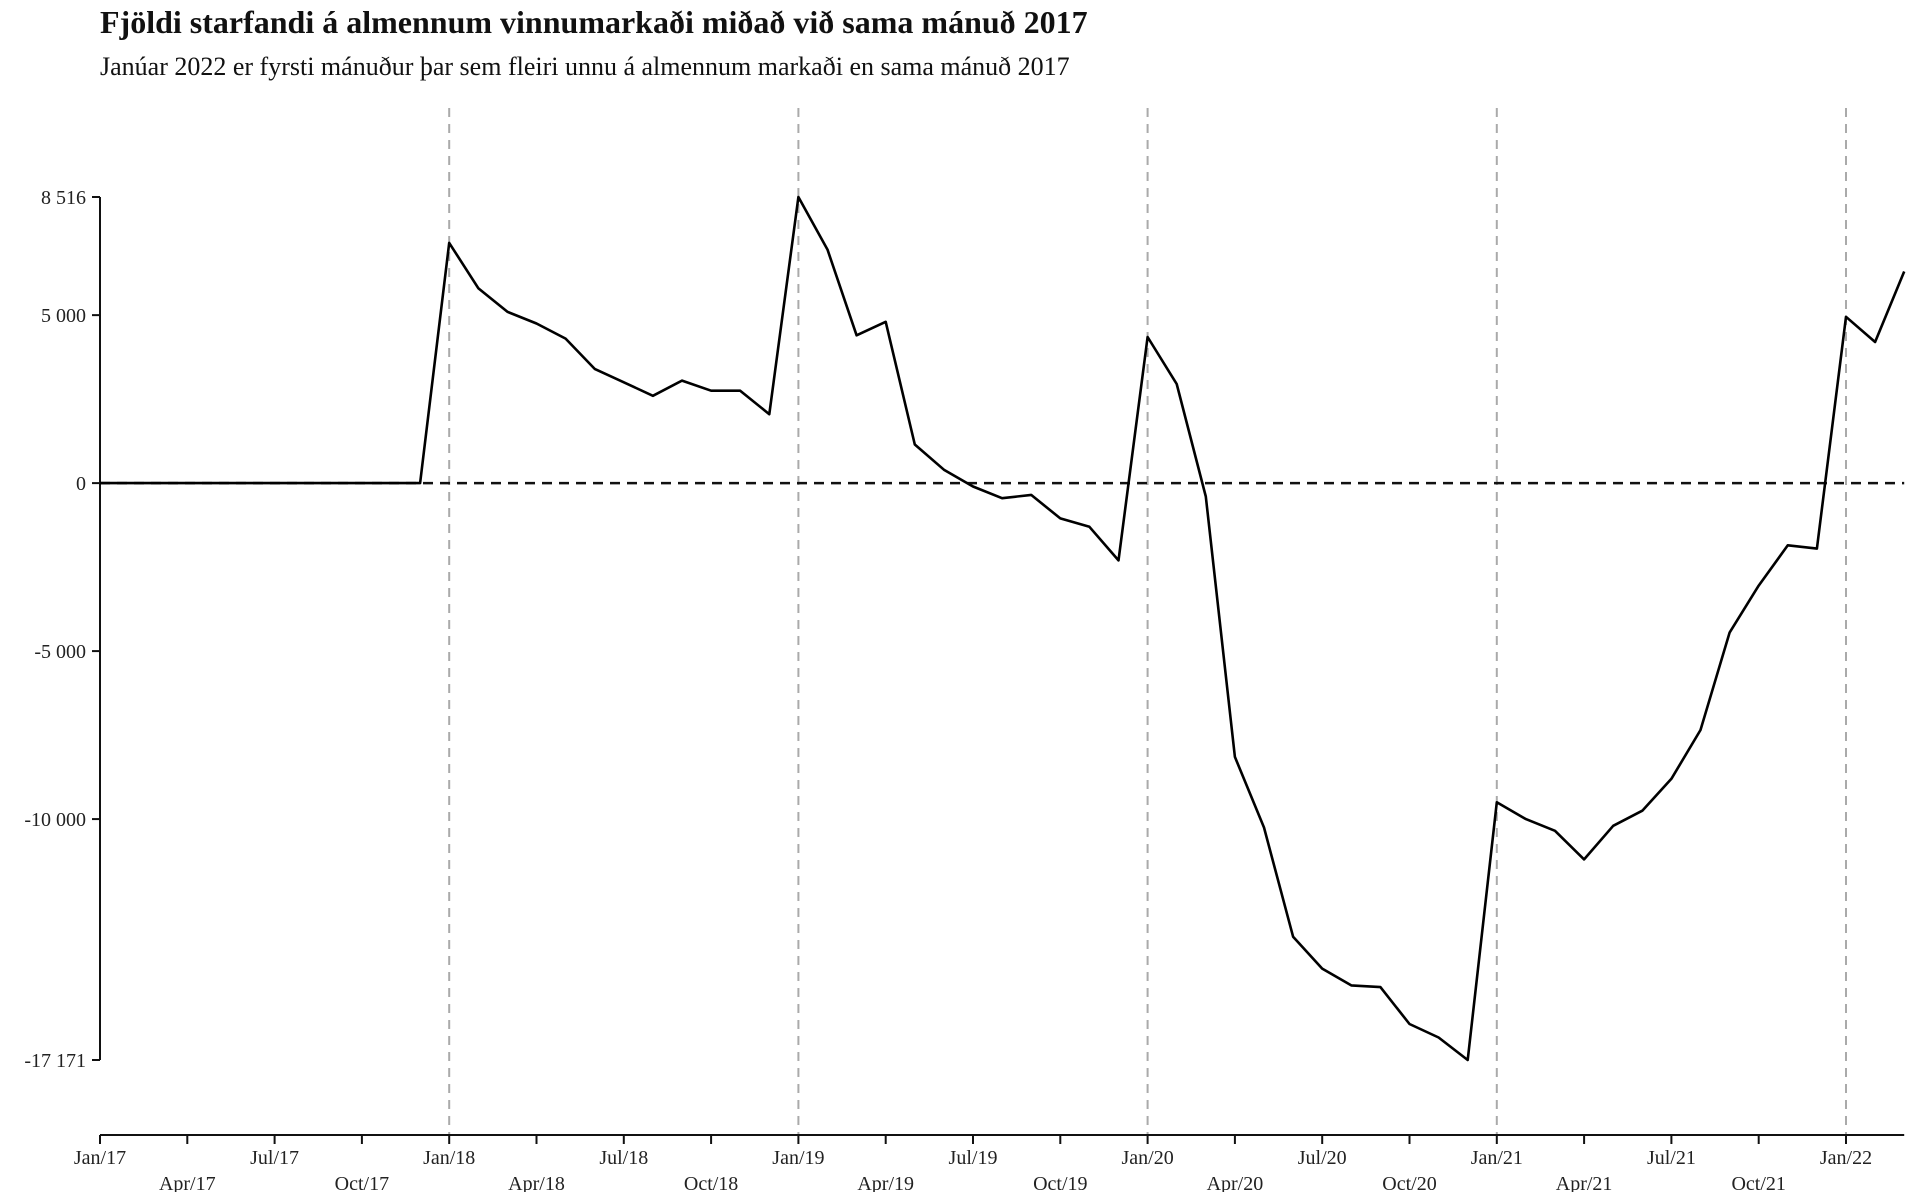  Describe the element at coordinates (885, 1182) in the screenshot. I see `x-tick-label: Apr/19` at that location.